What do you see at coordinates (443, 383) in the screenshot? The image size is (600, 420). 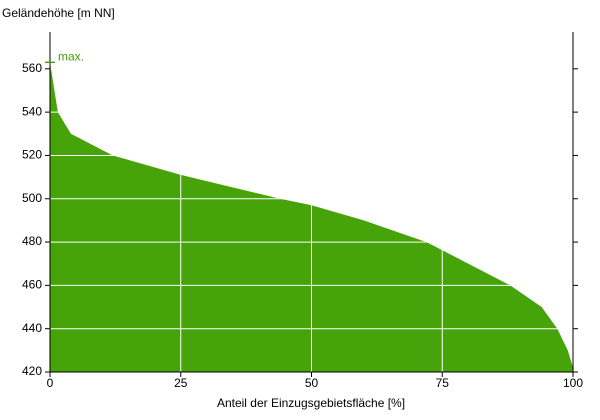 I see `x-tick-label: 75` at bounding box center [443, 383].